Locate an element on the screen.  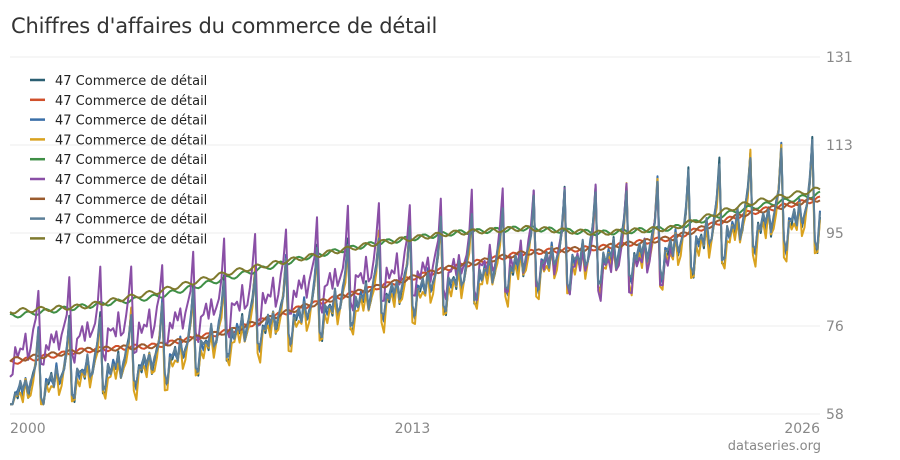
y-tick-label: 113 is located at coordinates (839, 146).